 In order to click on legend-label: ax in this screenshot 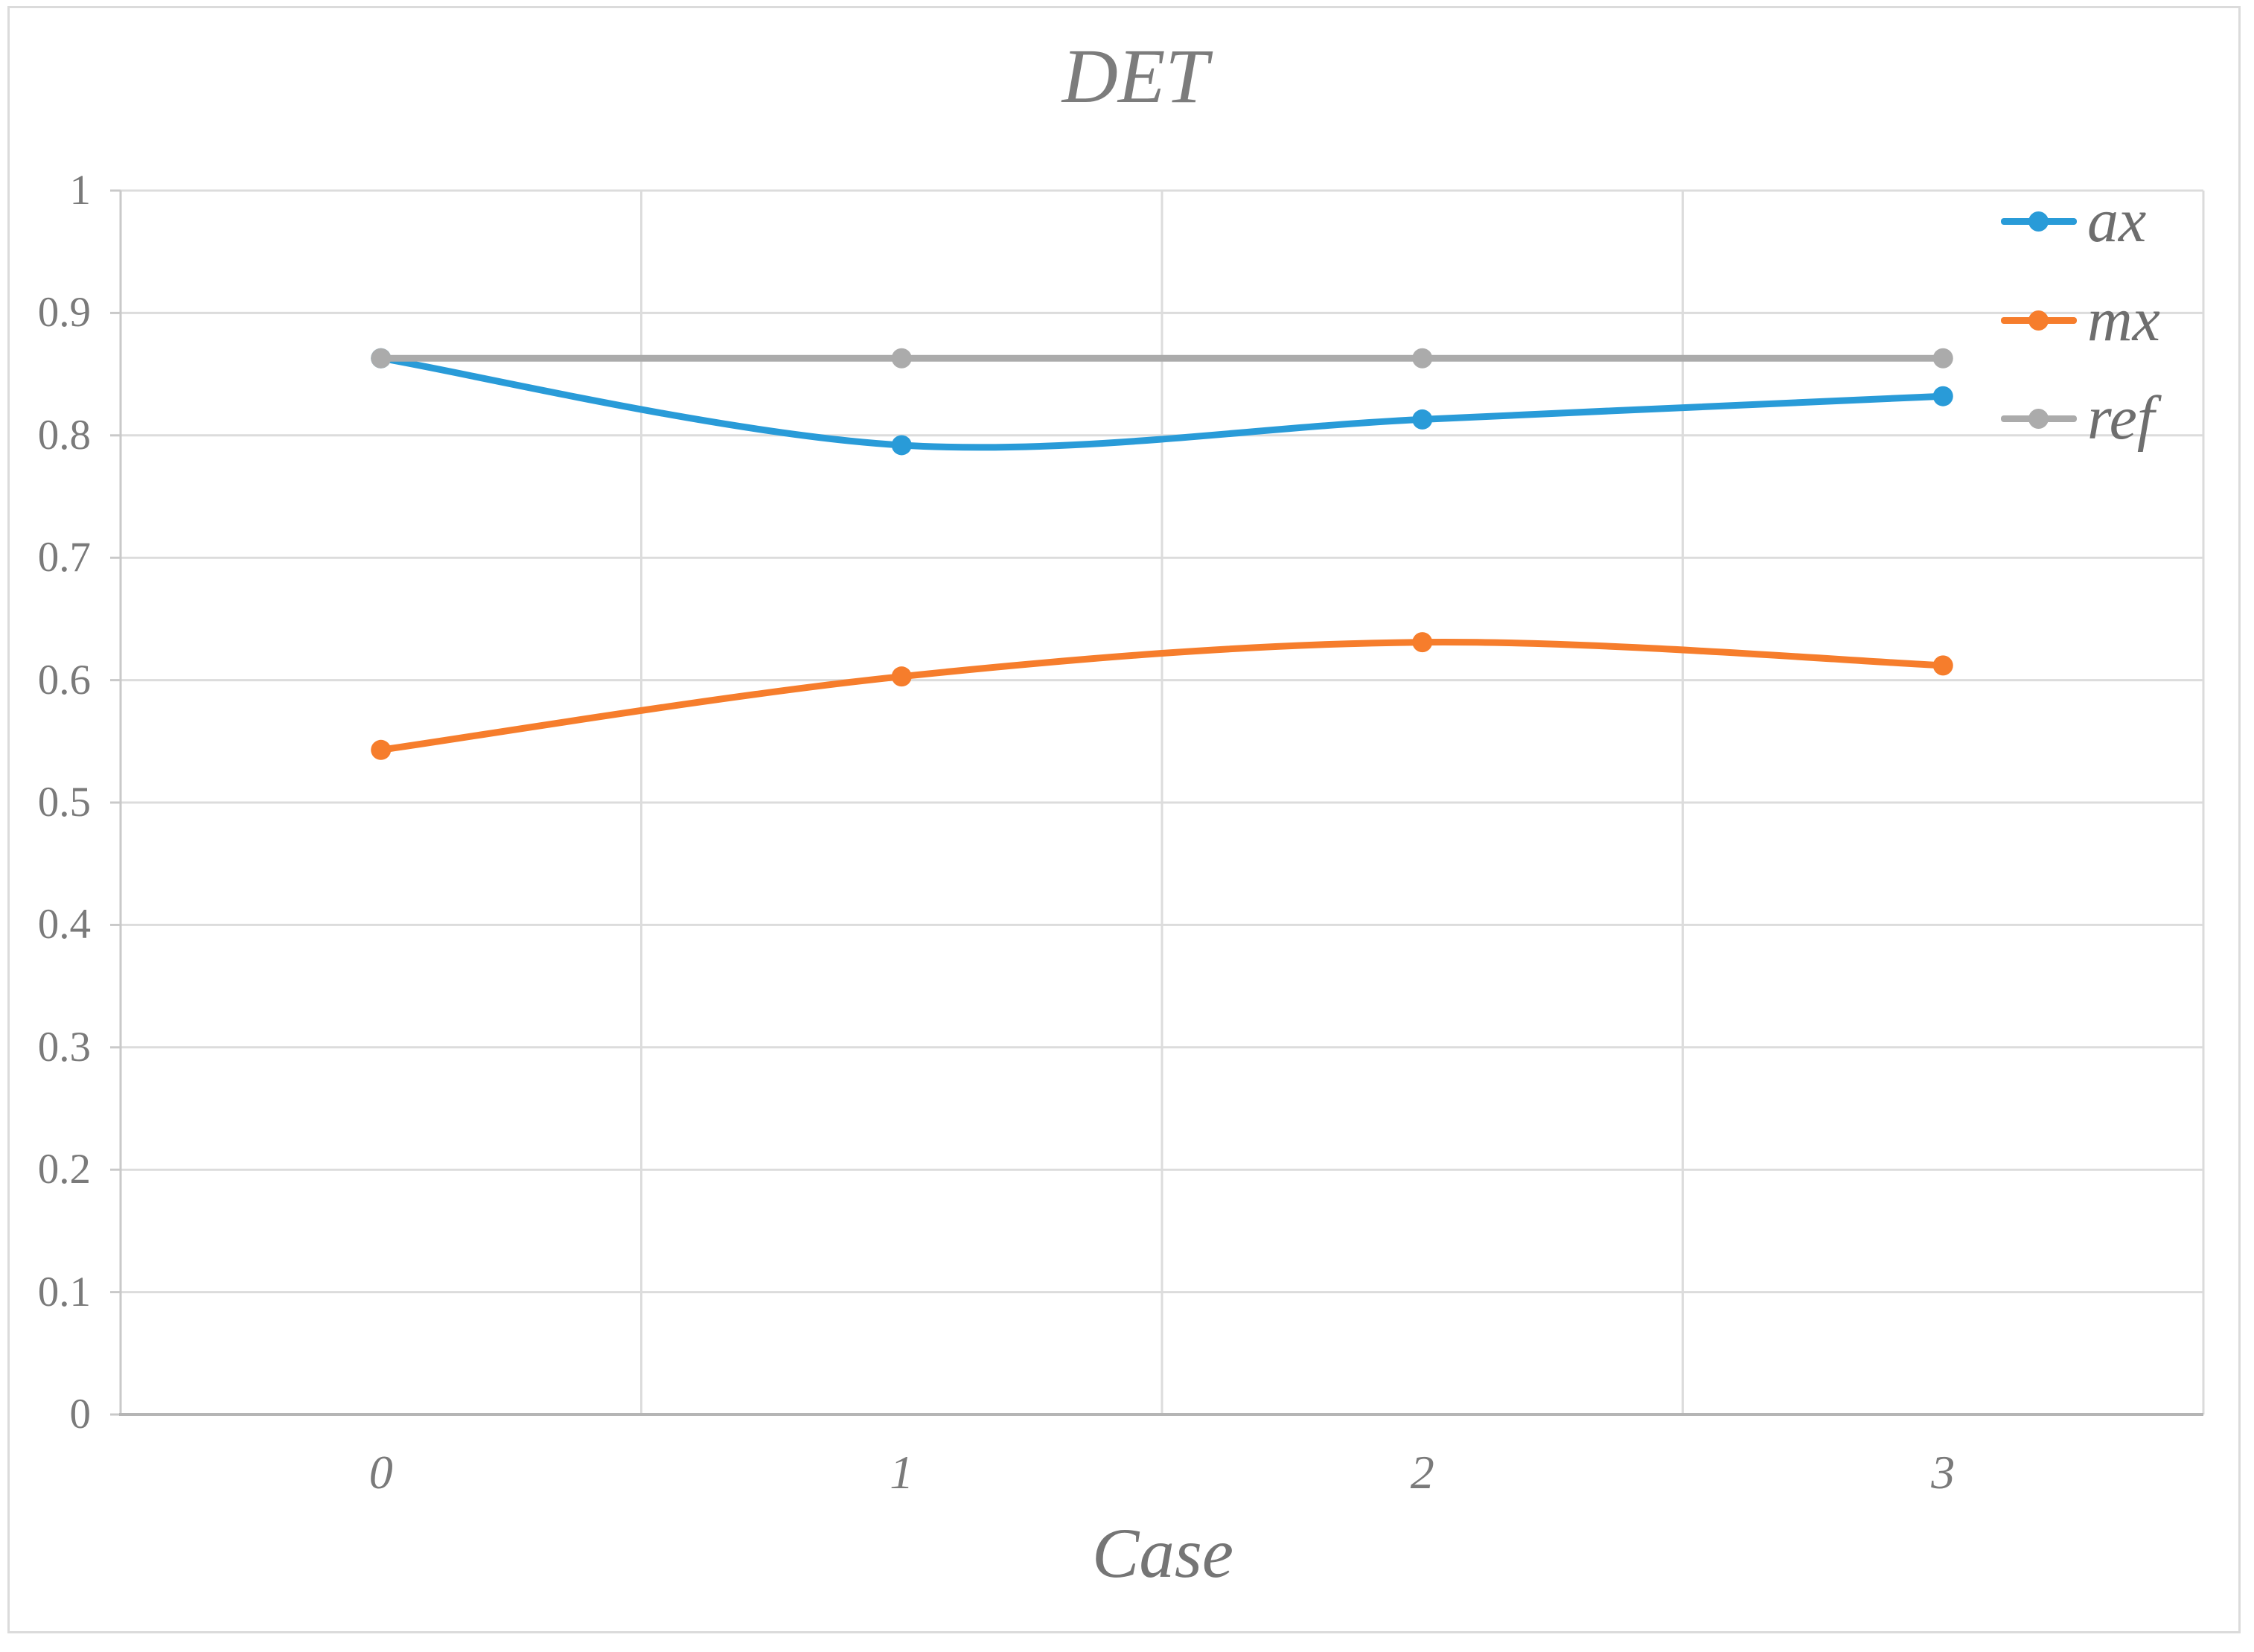, I will do `click(2117, 220)`.